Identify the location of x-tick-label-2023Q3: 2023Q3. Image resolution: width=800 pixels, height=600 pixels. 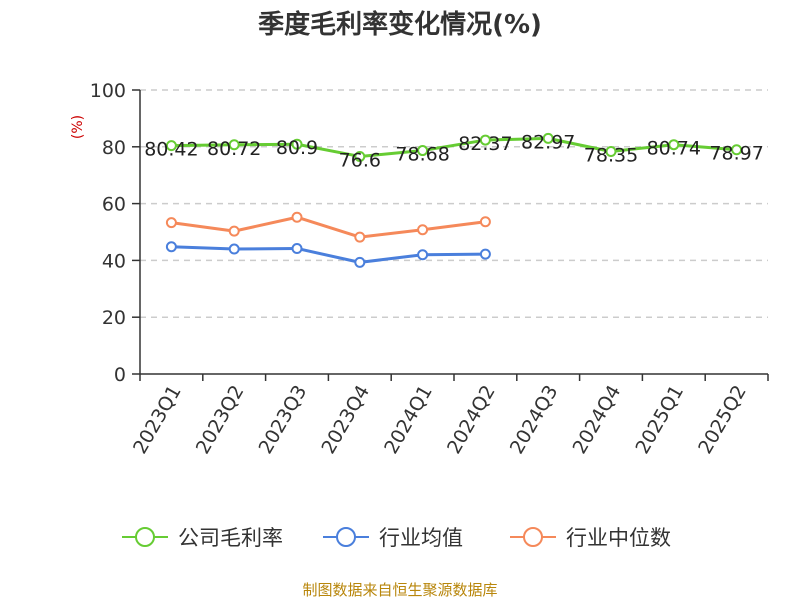
(283, 420).